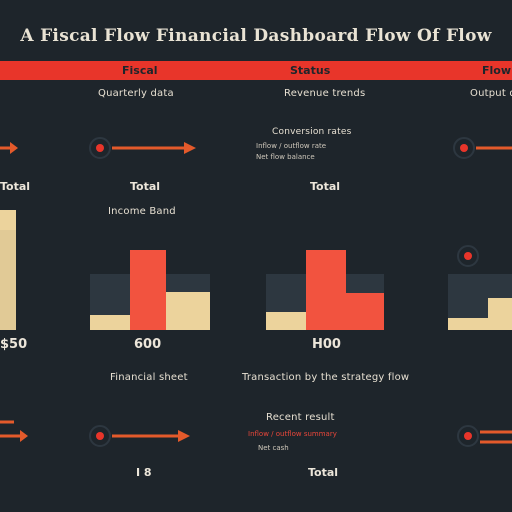 The width and height of the screenshot is (512, 512). I want to click on row3-label-2: Total, so click(323, 472).